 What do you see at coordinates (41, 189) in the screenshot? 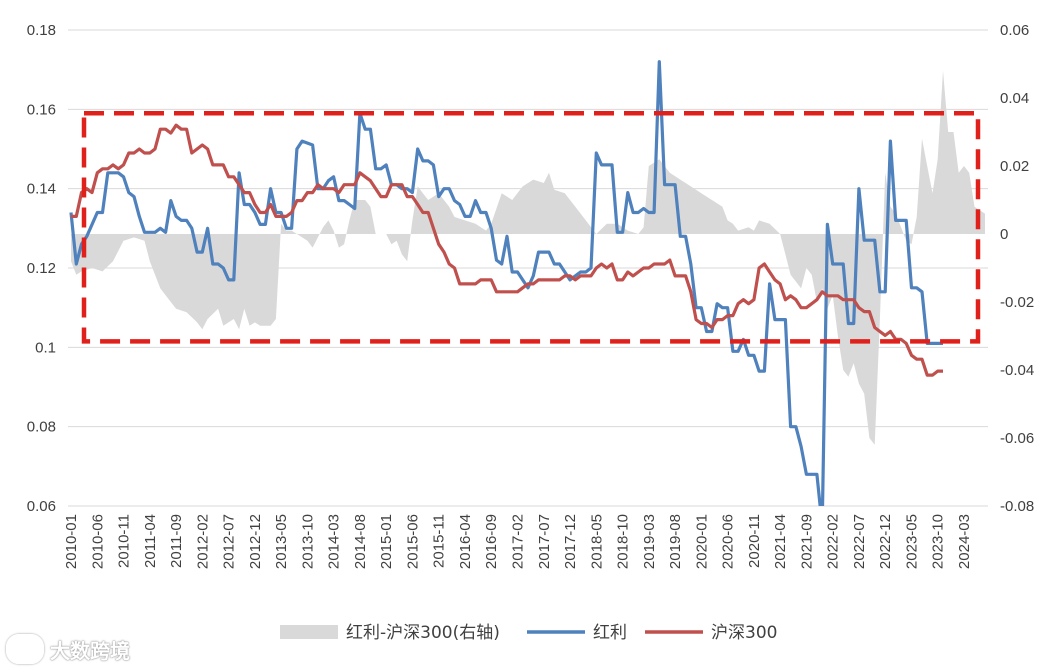
I see `left-tick-label: 0.14` at bounding box center [41, 189].